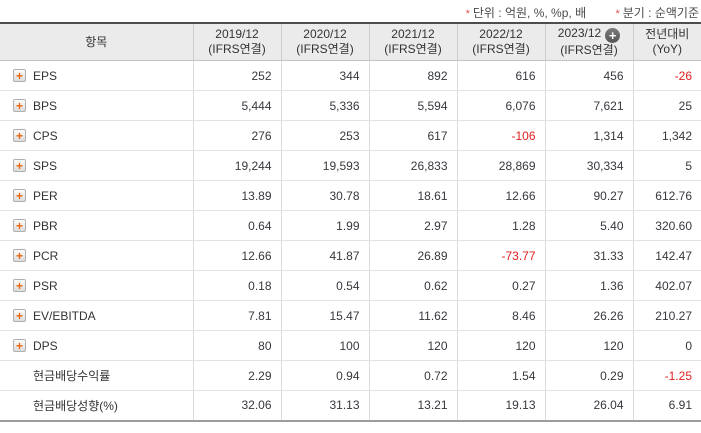  I want to click on header-col-2023/12: 2023/12 + (IFRS연결), so click(588, 42).